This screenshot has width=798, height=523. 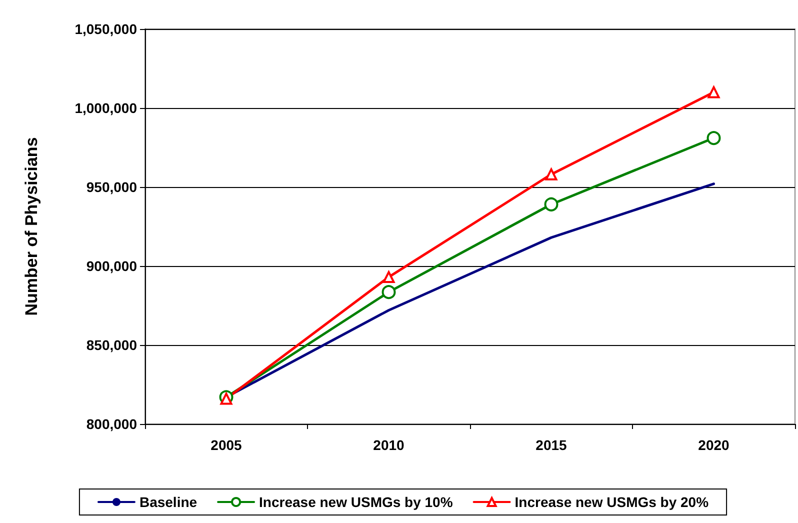 What do you see at coordinates (112, 345) in the screenshot?
I see `y-tick-label: 850,000` at bounding box center [112, 345].